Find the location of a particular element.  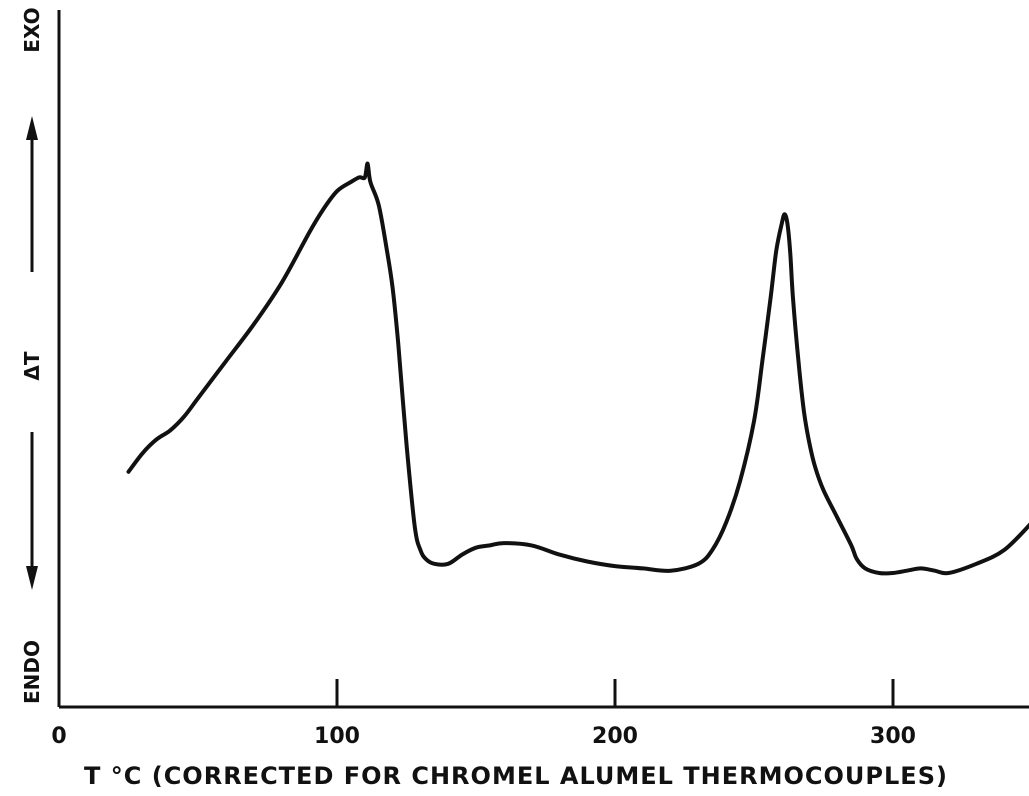

x-tick-label: 200 is located at coordinates (615, 736).